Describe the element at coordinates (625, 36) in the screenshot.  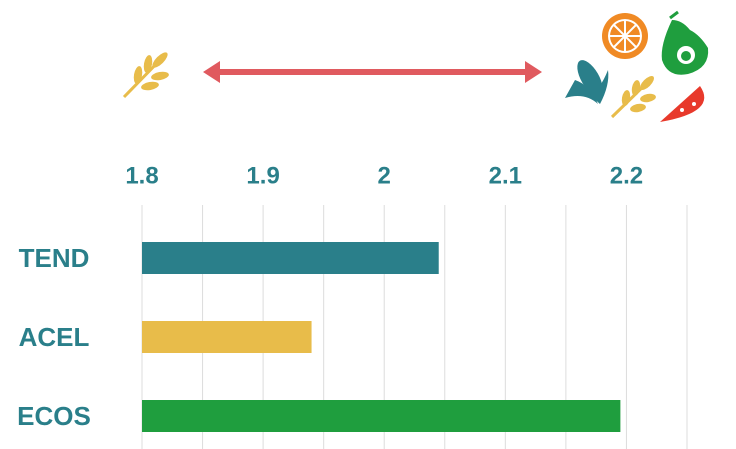
I see `orange-icon` at that location.